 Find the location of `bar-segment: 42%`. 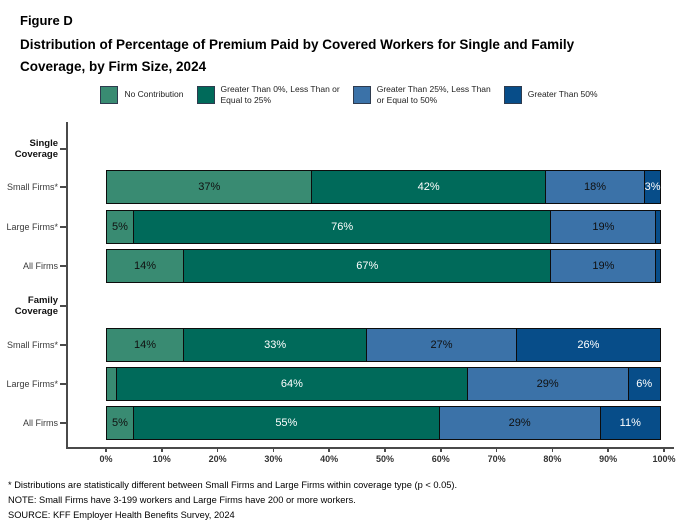

bar-segment: 42% is located at coordinates (428, 187).